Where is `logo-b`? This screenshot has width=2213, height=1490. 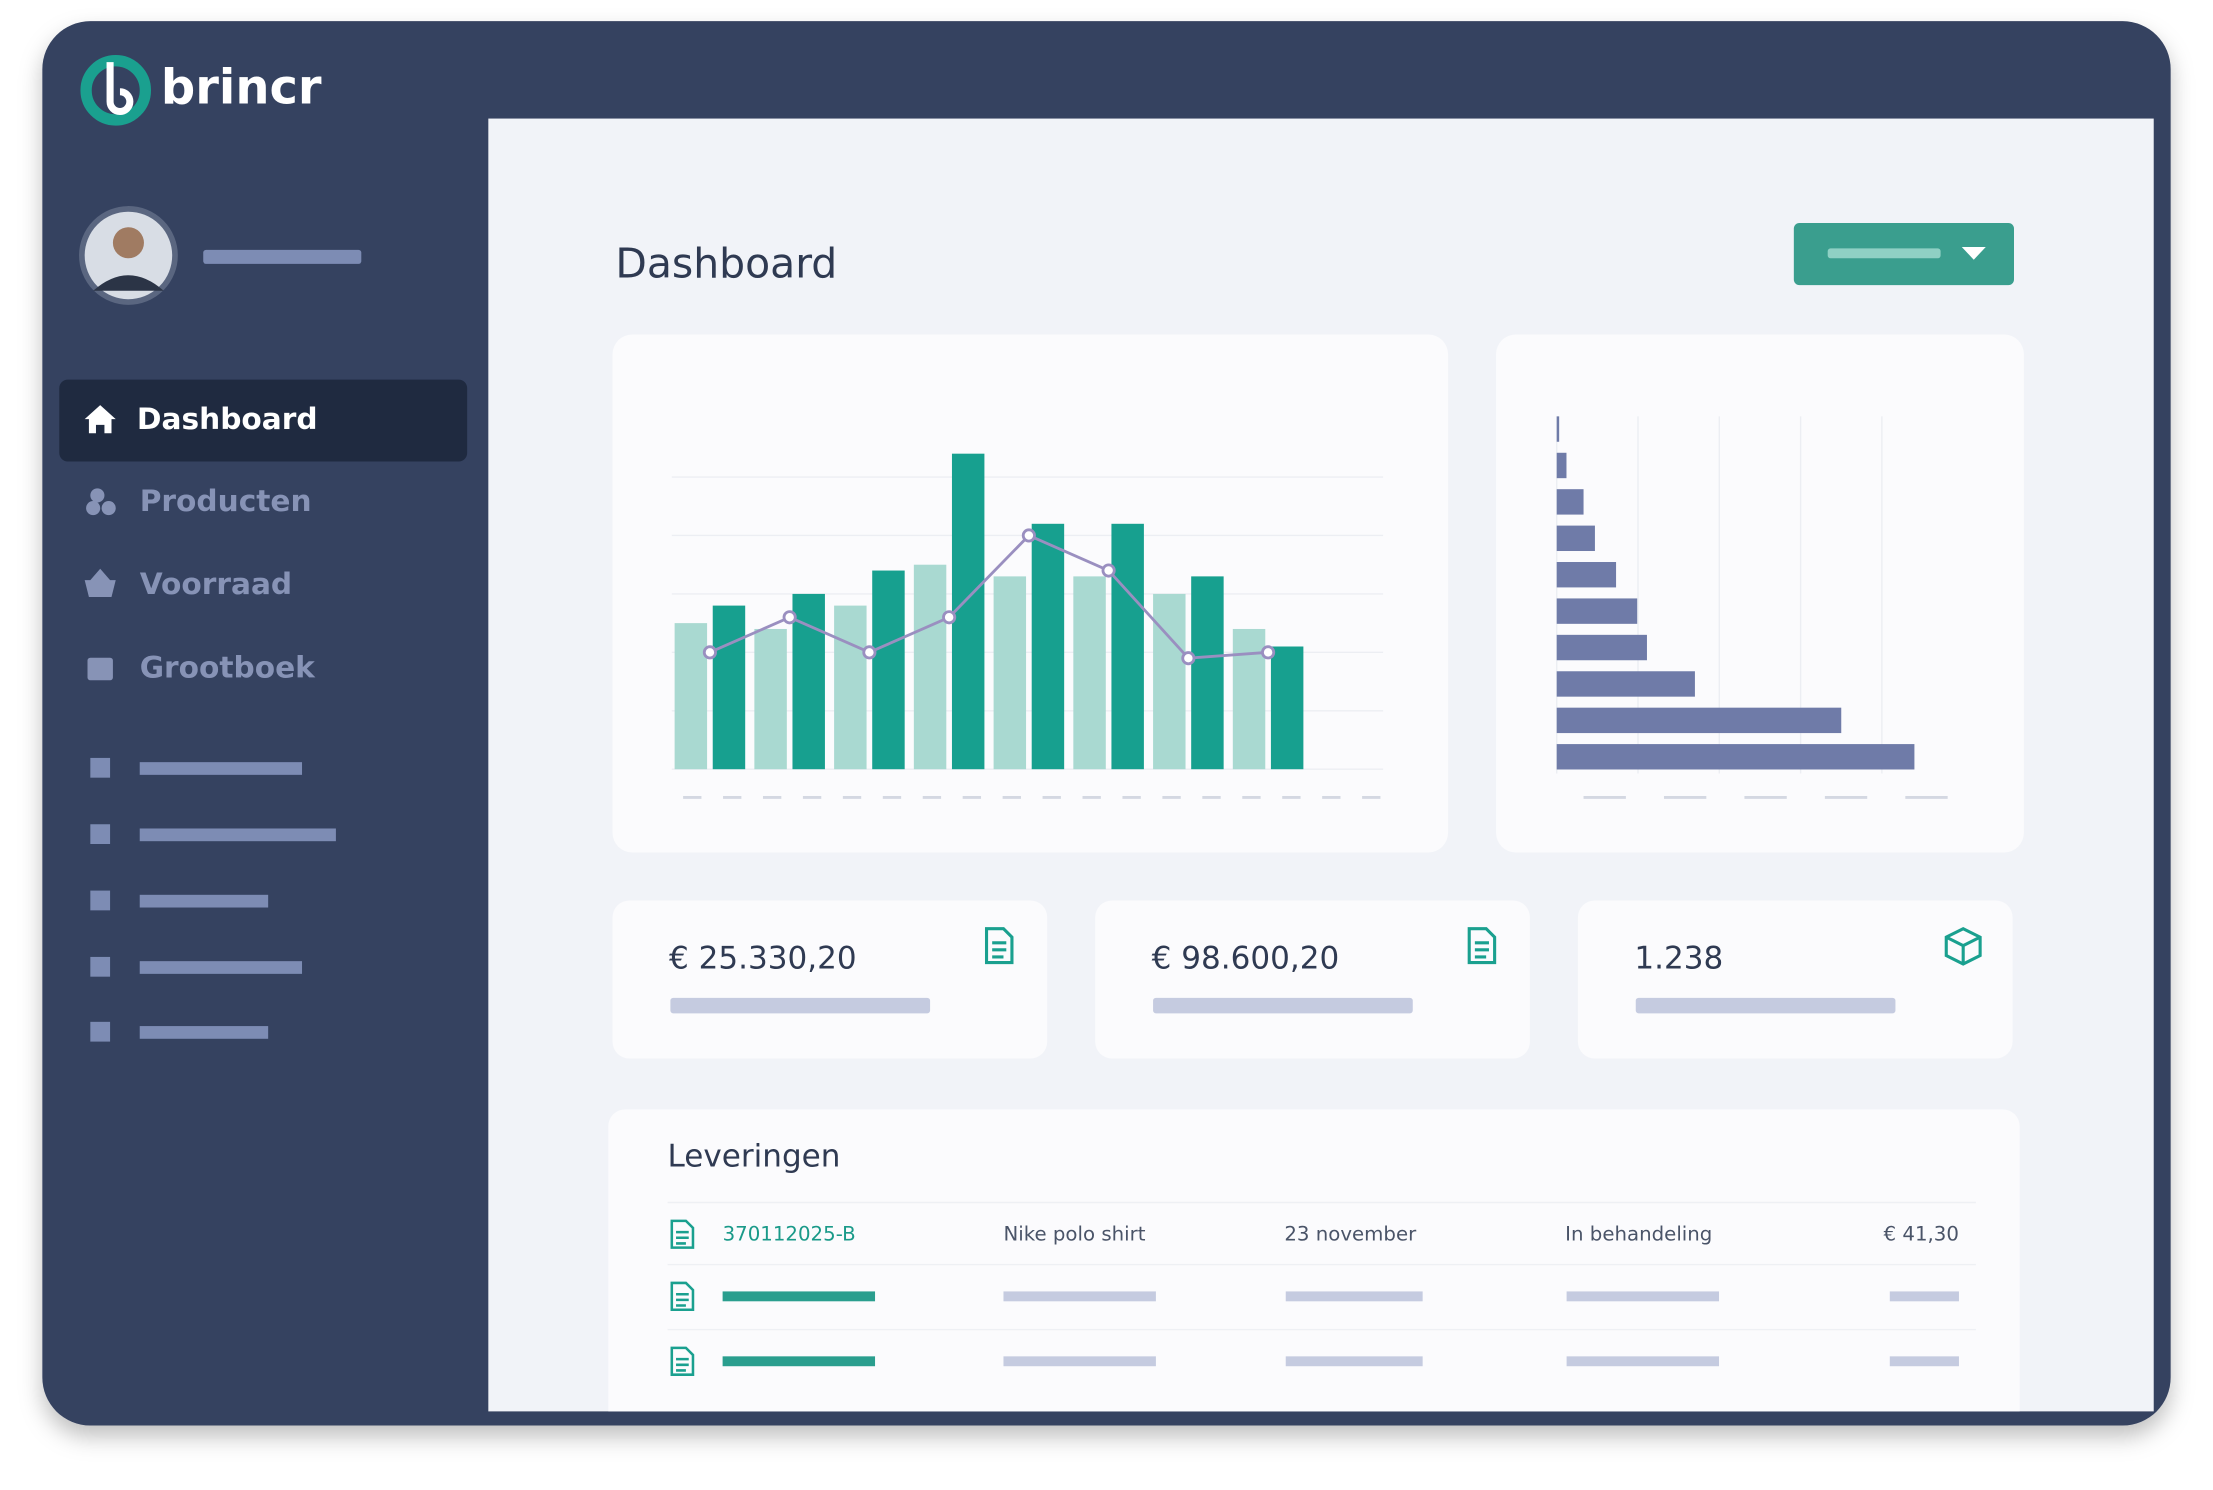 logo-b is located at coordinates (120, 88).